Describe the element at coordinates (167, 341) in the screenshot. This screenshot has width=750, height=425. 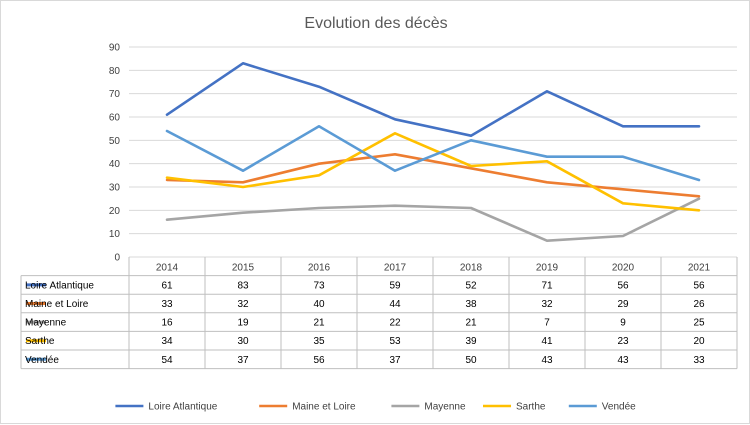
I see `data-cell: 34` at that location.